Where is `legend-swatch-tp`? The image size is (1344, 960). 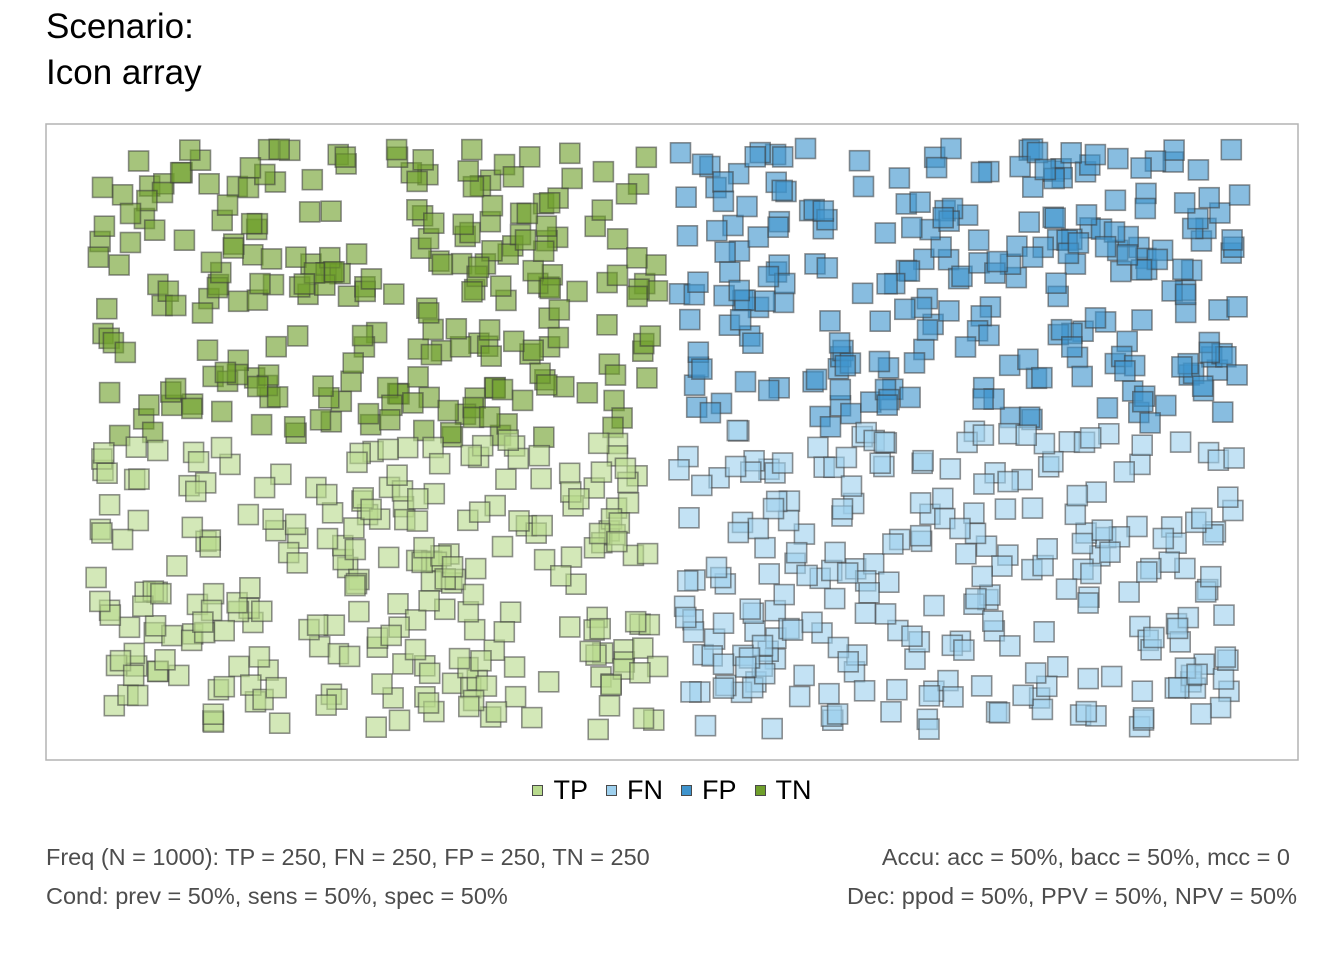 legend-swatch-tp is located at coordinates (538, 790).